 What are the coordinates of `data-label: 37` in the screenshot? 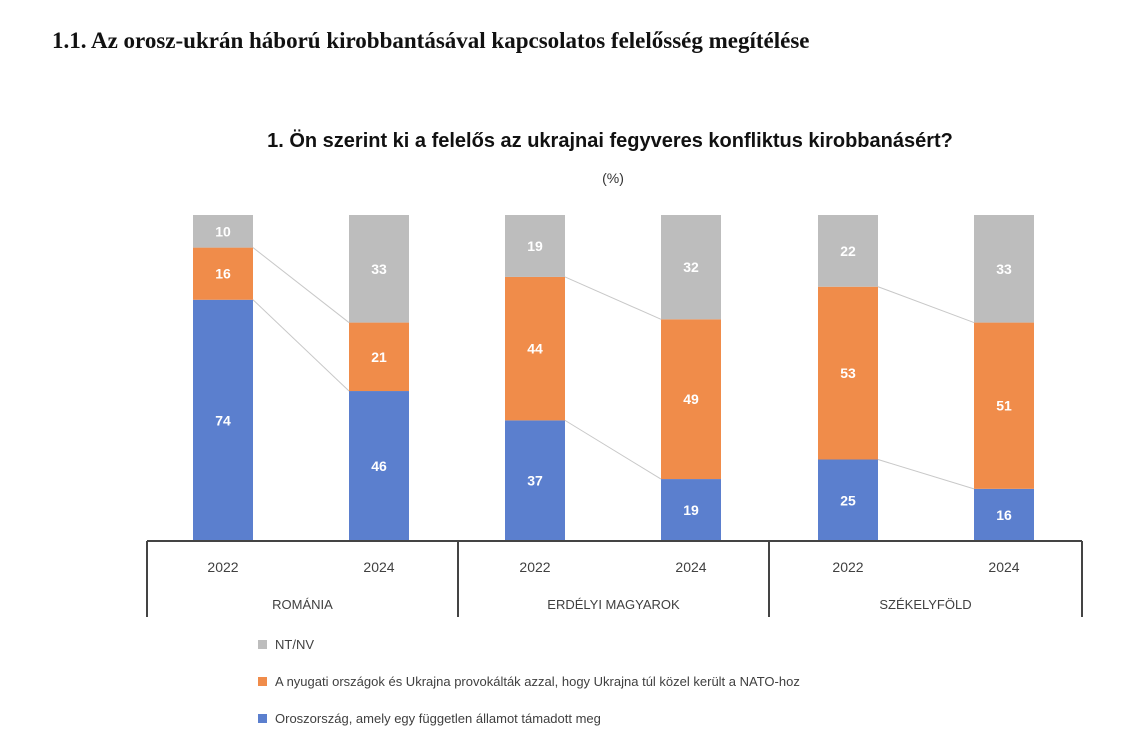 It's located at (535, 481).